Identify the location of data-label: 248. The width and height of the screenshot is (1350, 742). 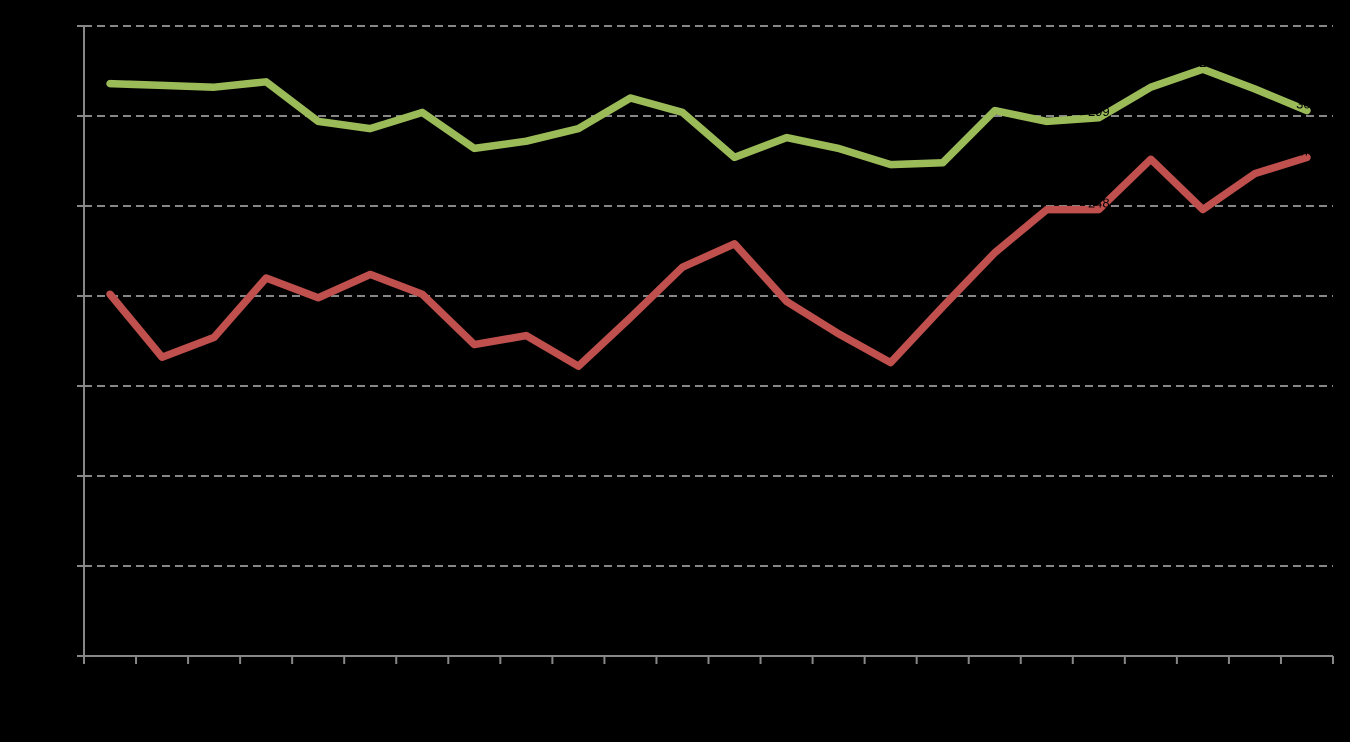
(1099, 203).